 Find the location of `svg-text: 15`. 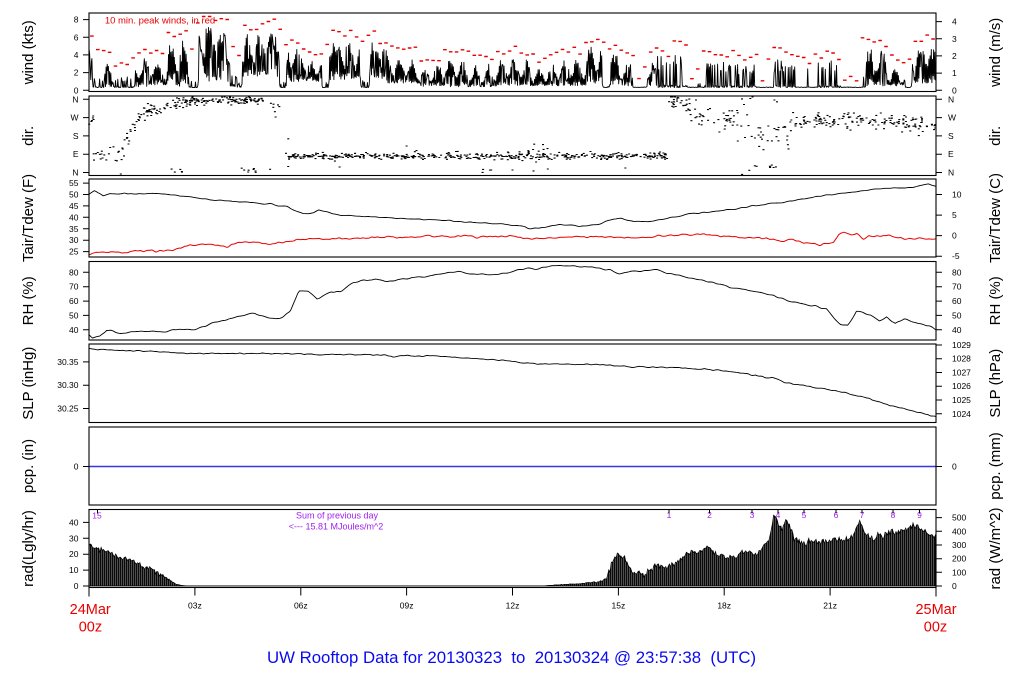

svg-text: 15 is located at coordinates (97, 516).